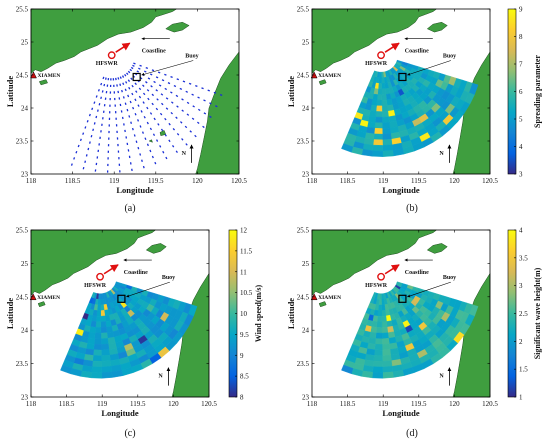  What do you see at coordinates (521, 65) in the screenshot?
I see `colorbar-tick-label: 7` at bounding box center [521, 65].